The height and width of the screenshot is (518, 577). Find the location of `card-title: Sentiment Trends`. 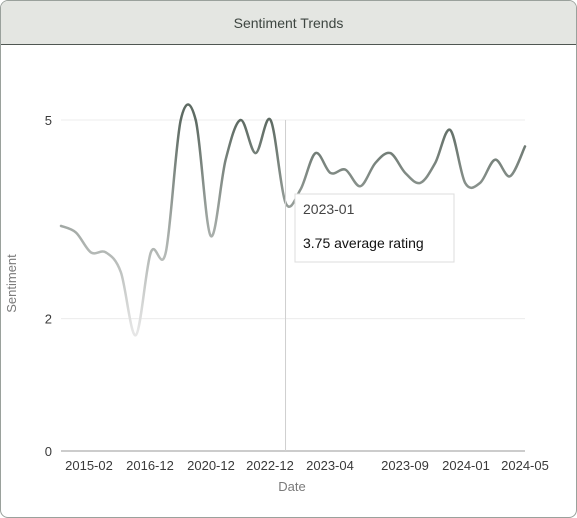

card-title: Sentiment Trends is located at coordinates (288, 22).